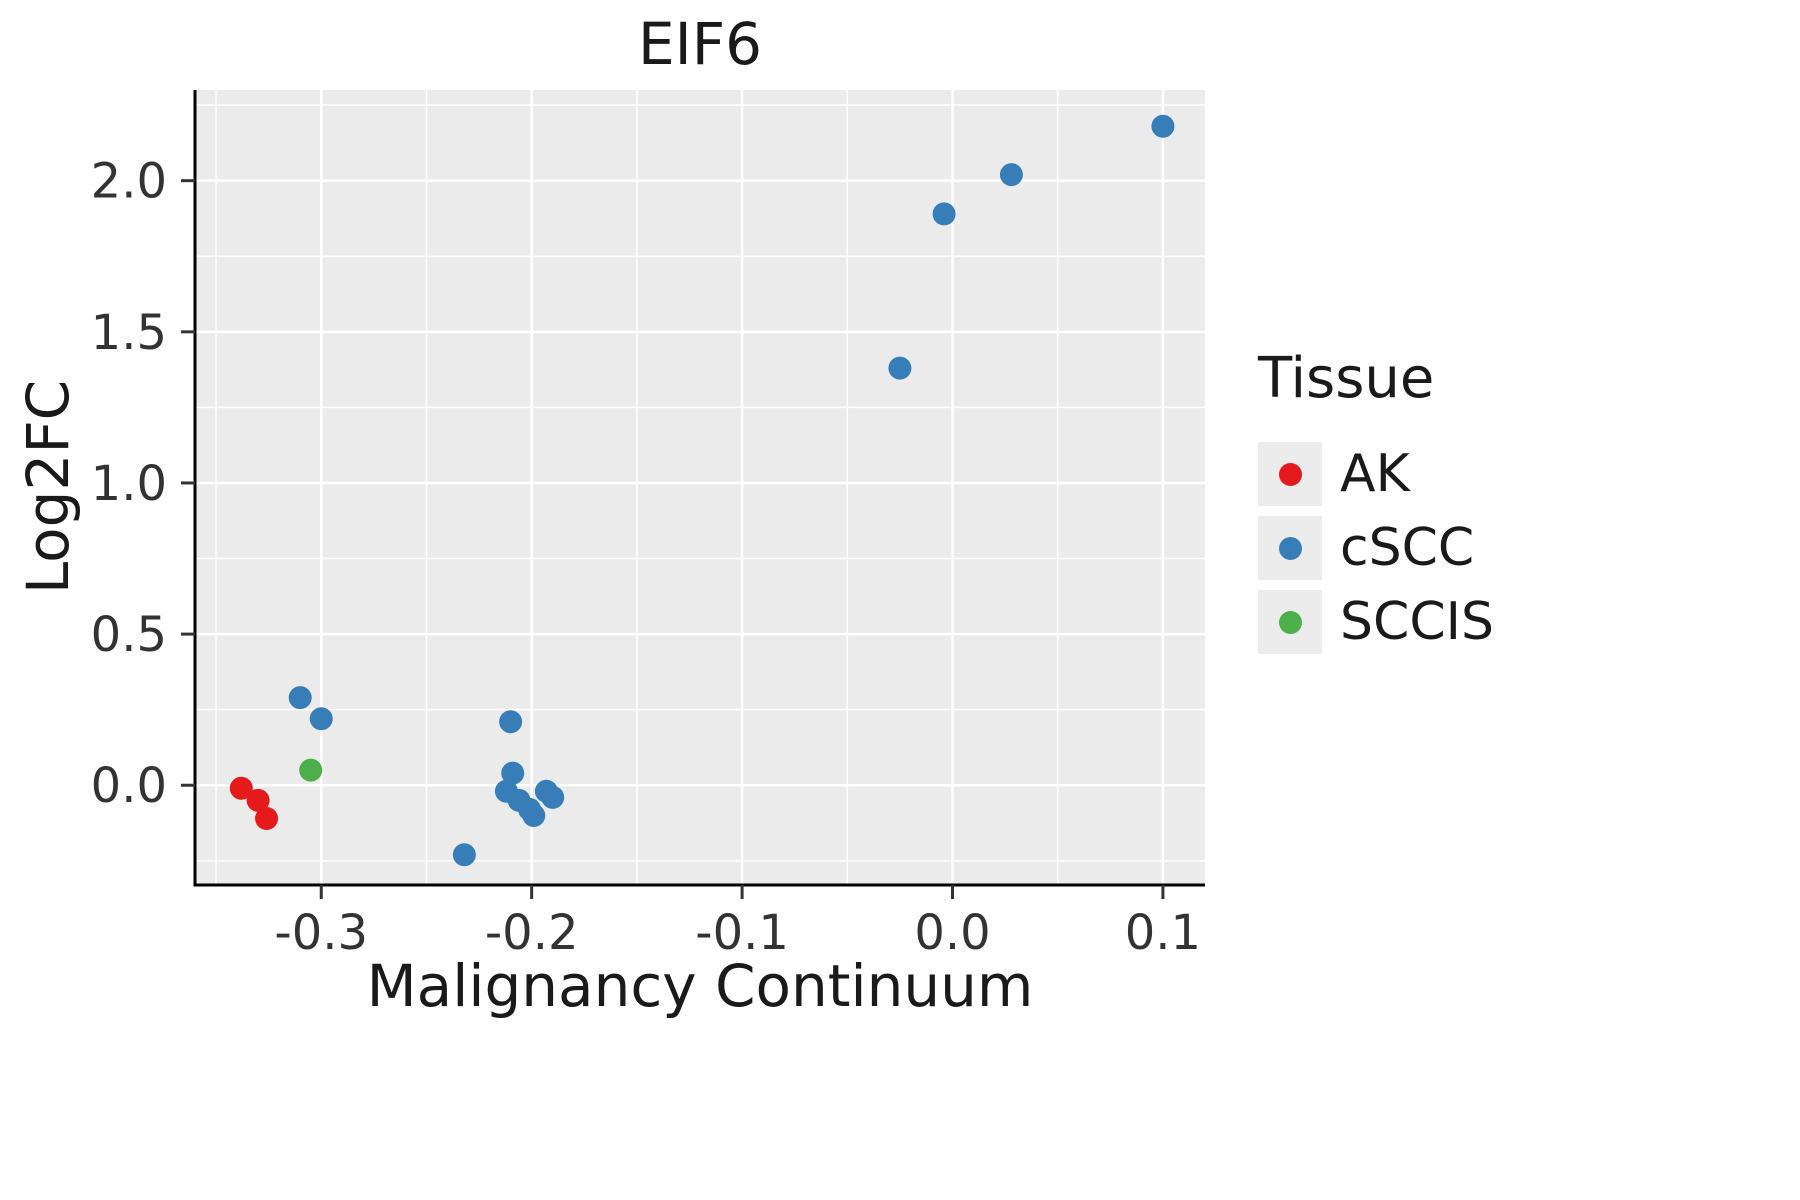 Image resolution: width=1800 pixels, height=1200 pixels. Describe the element at coordinates (742, 933) in the screenshot. I see `x-tick-label: -0.1` at that location.